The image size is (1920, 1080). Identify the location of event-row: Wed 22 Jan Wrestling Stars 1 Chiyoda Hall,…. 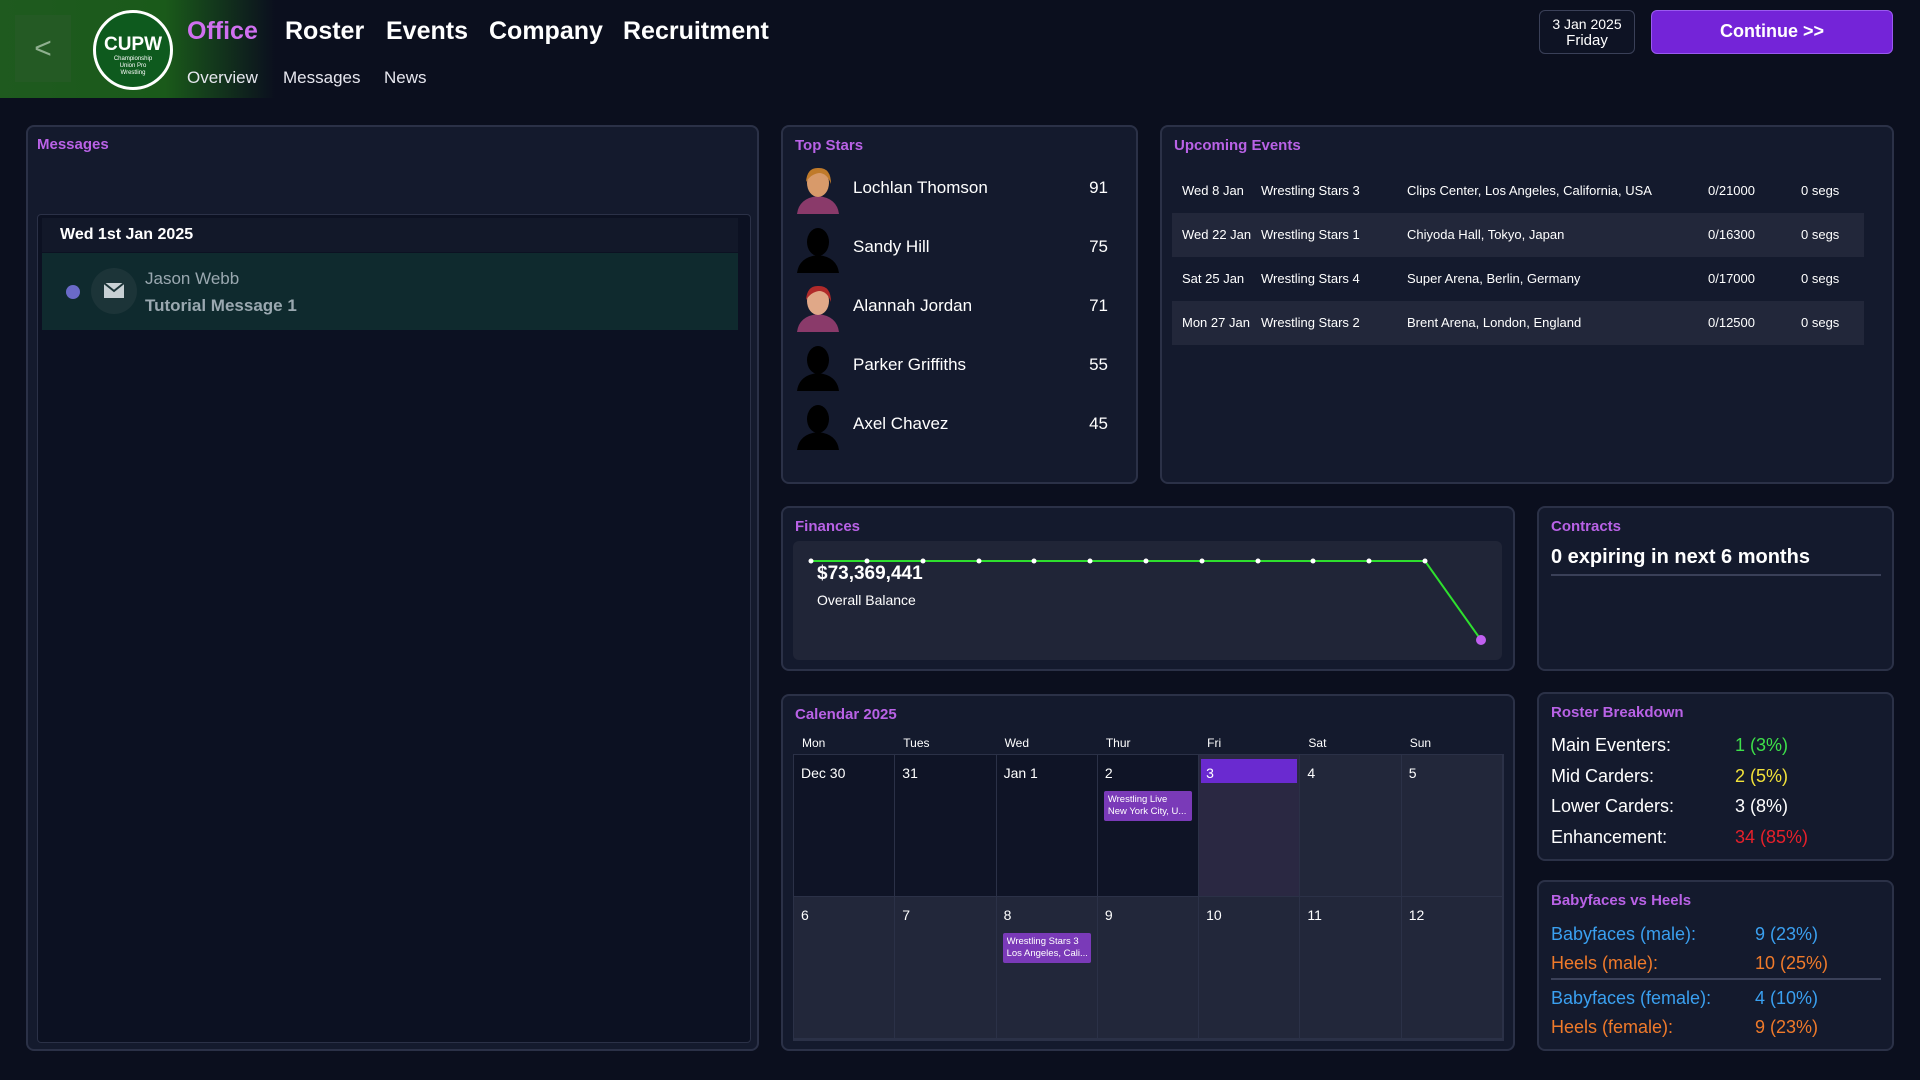
(1518, 235).